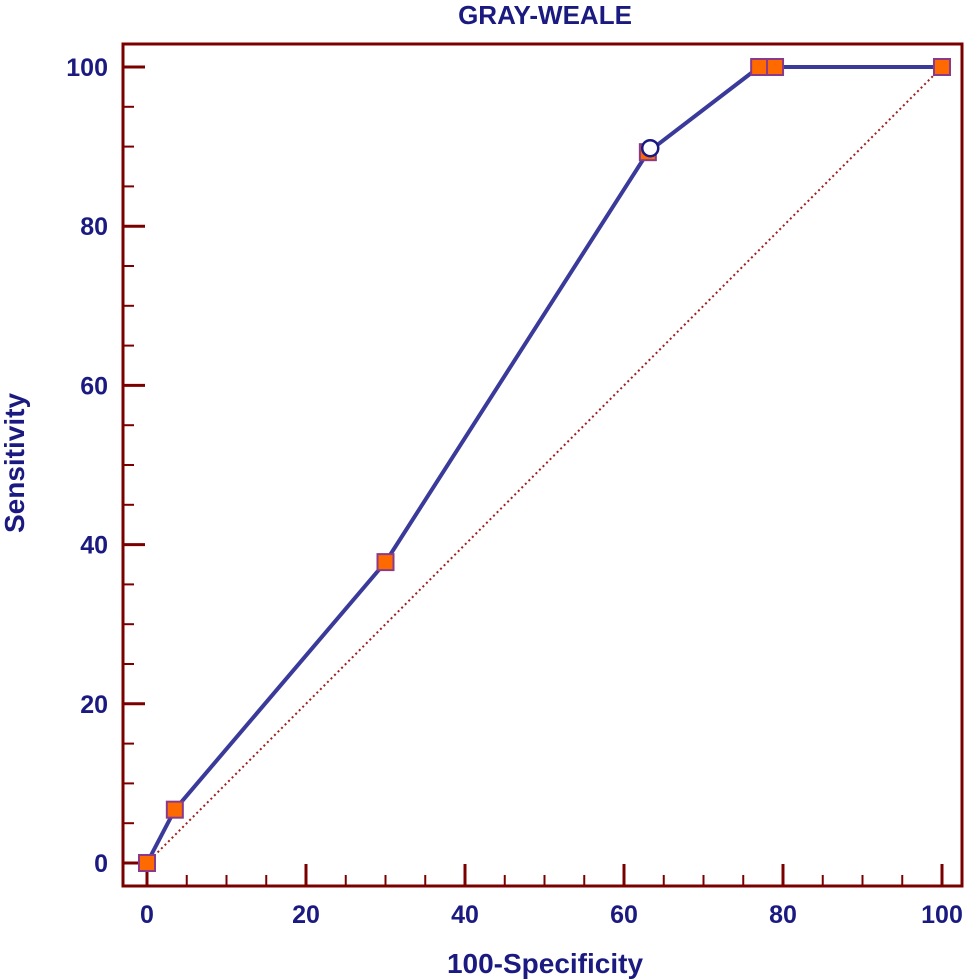  What do you see at coordinates (94, 705) in the screenshot?
I see `y-tick-label: 20` at bounding box center [94, 705].